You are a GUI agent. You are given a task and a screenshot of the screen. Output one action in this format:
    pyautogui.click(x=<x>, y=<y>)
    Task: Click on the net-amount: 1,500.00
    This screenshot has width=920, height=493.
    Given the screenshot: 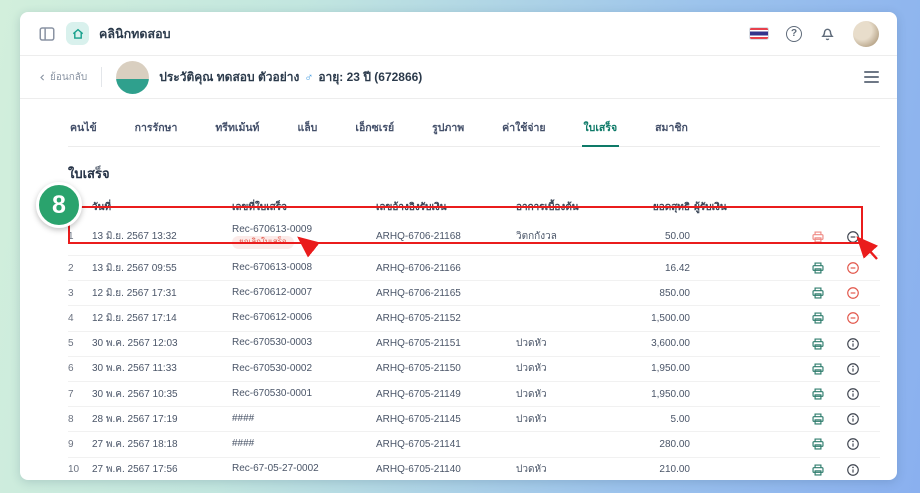 What is the action you would take?
    pyautogui.click(x=670, y=318)
    